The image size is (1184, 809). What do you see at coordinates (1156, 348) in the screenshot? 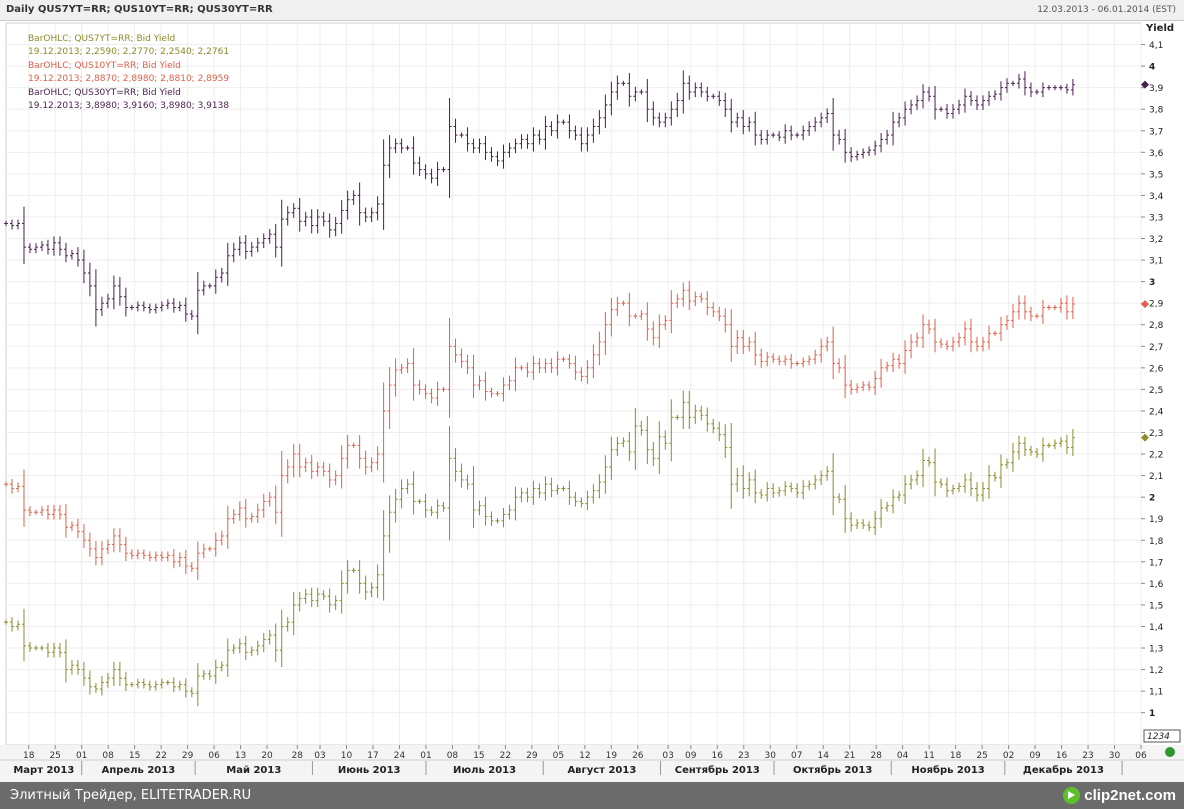
I see `y-tick-label: 2,7` at bounding box center [1156, 348].